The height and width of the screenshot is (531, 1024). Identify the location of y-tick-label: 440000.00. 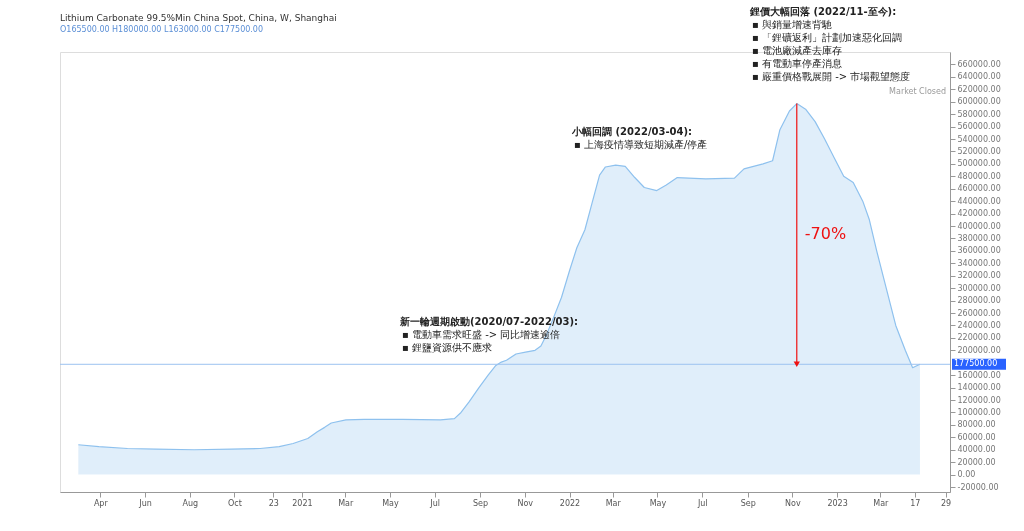
(979, 201).